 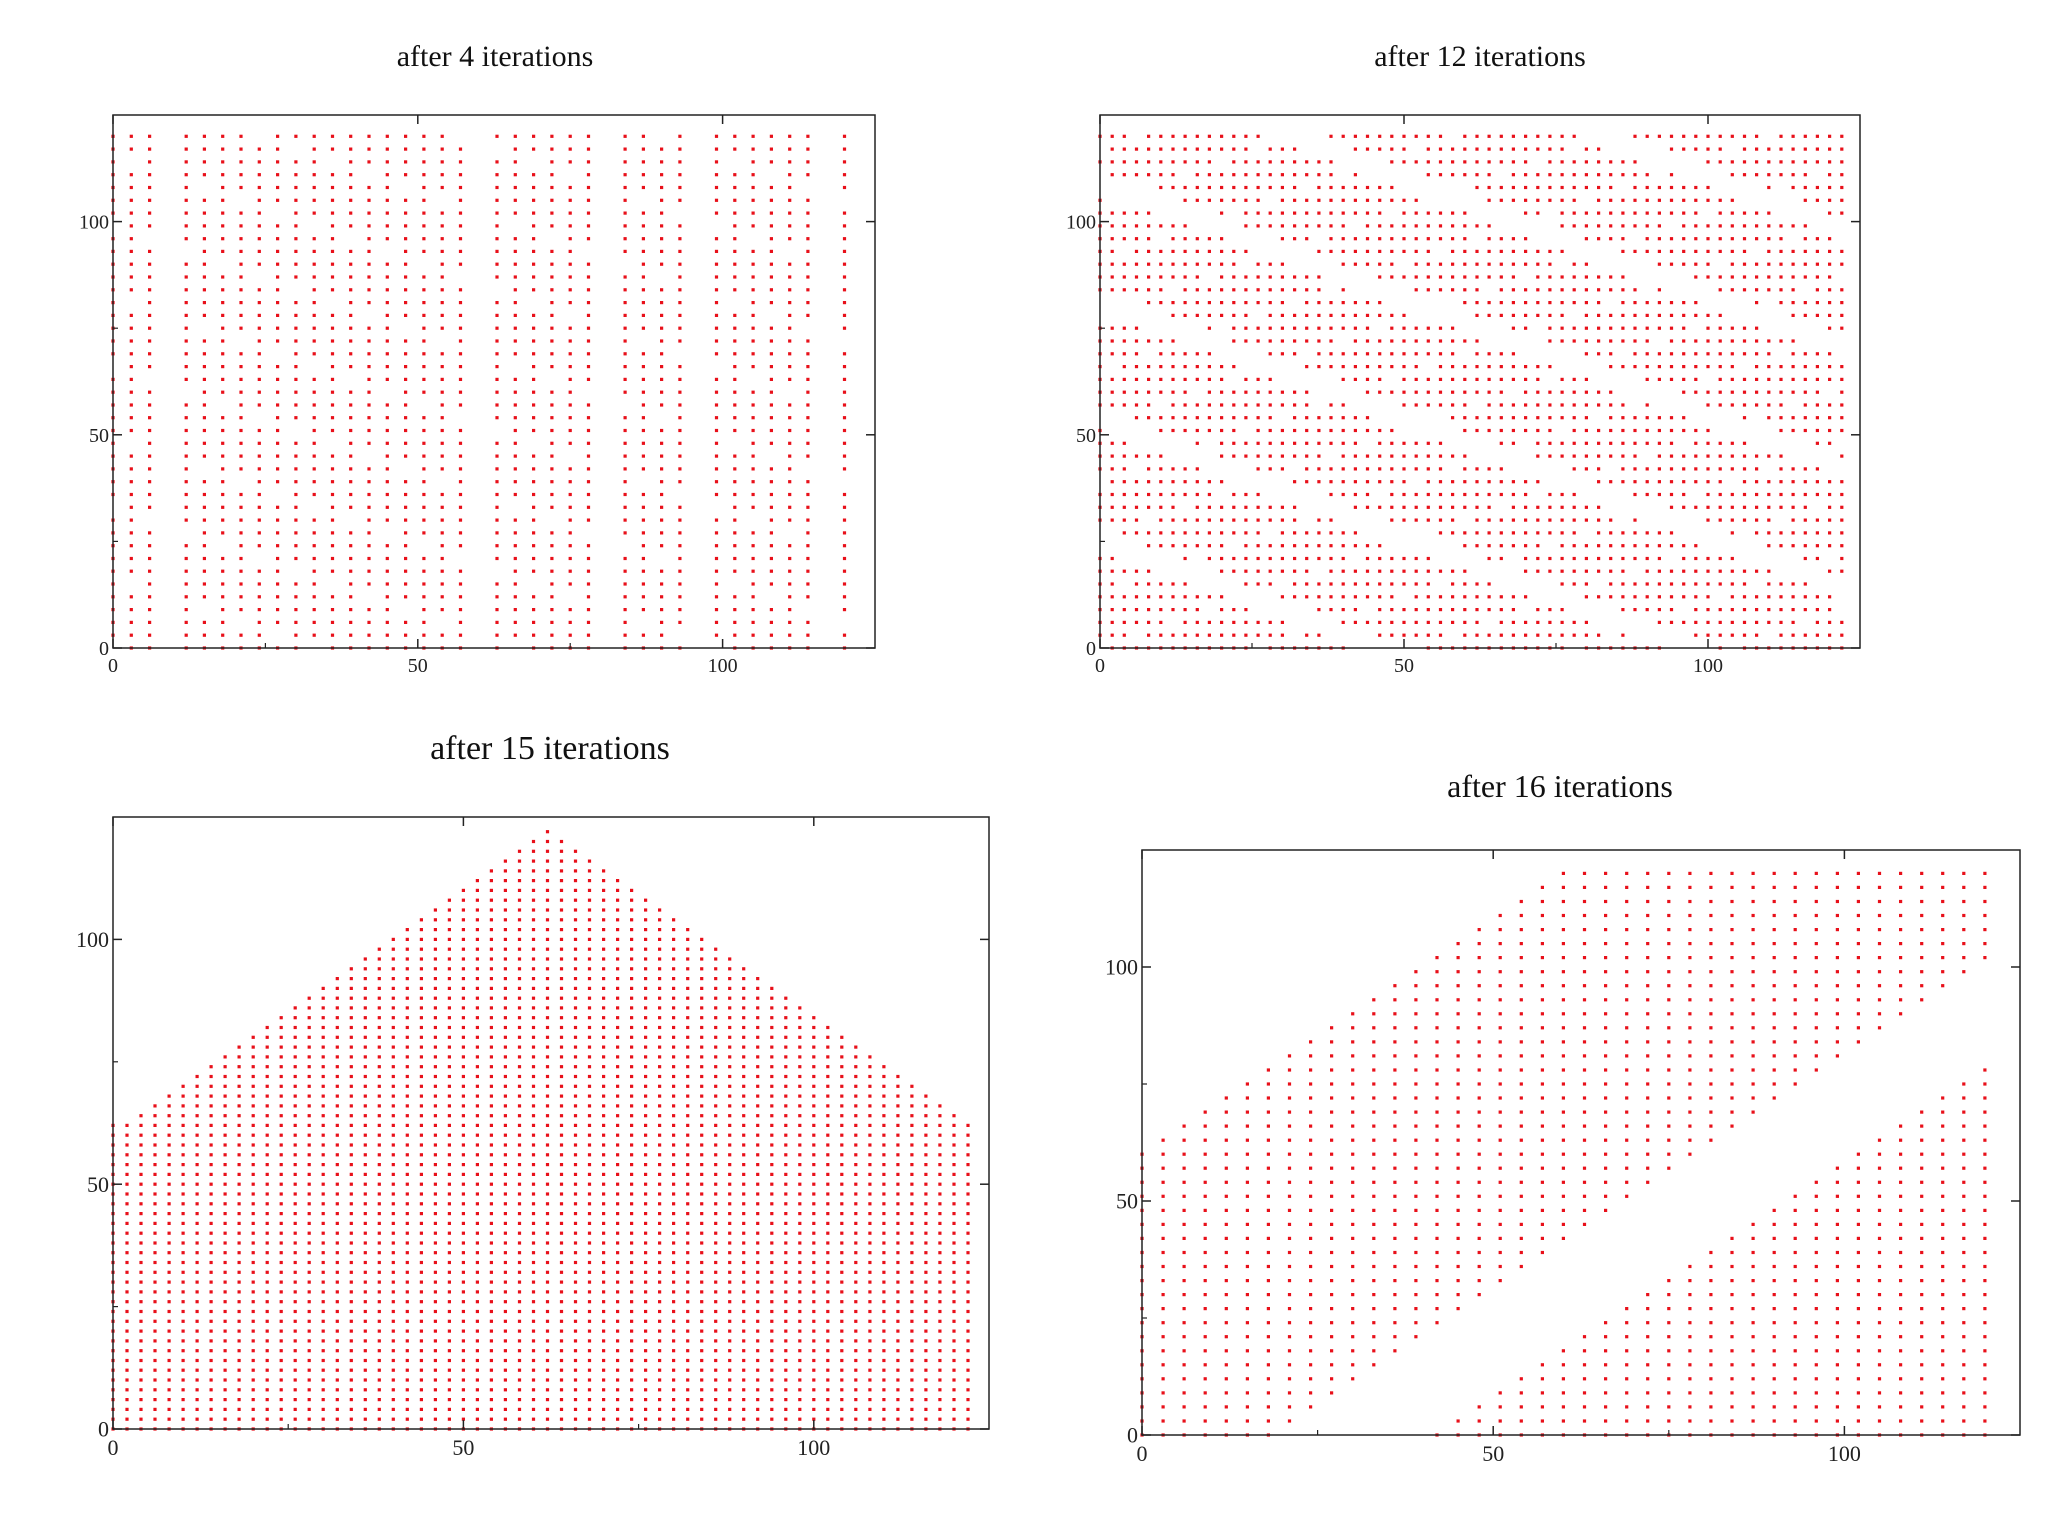 What do you see at coordinates (1091, 649) in the screenshot?
I see `y-tick-label: 0` at bounding box center [1091, 649].